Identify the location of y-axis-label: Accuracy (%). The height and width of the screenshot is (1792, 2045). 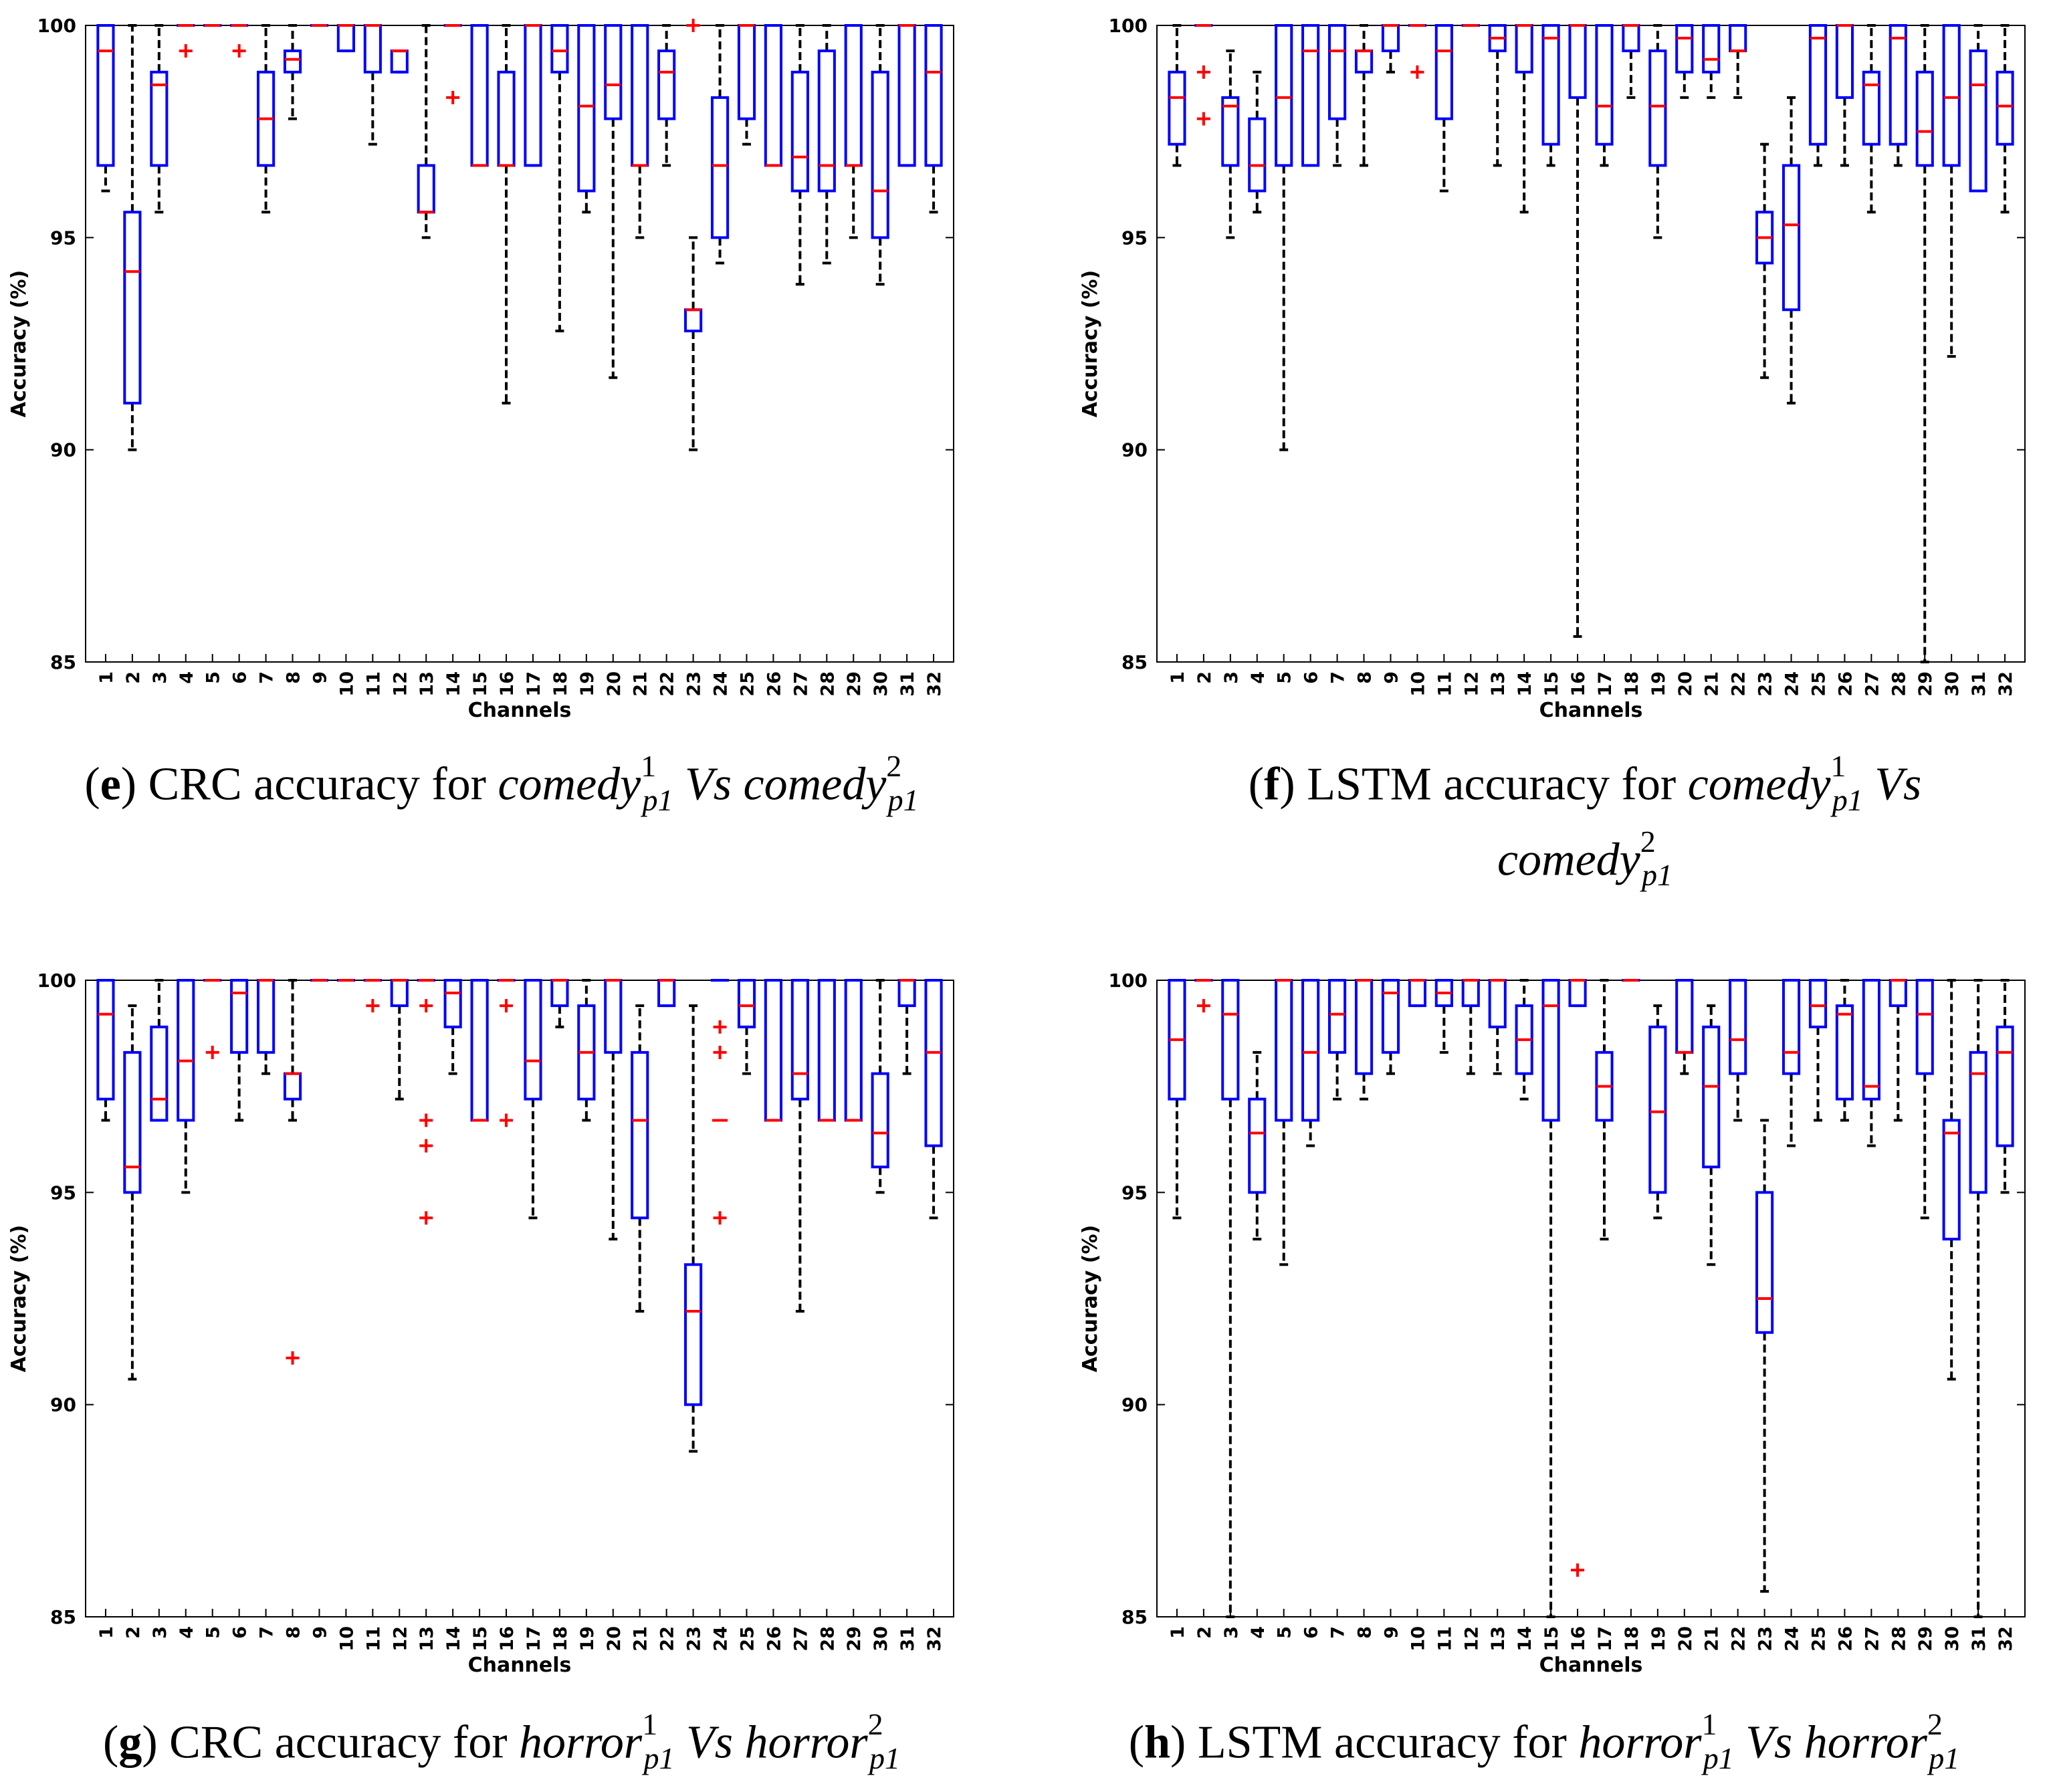
(1090, 1298).